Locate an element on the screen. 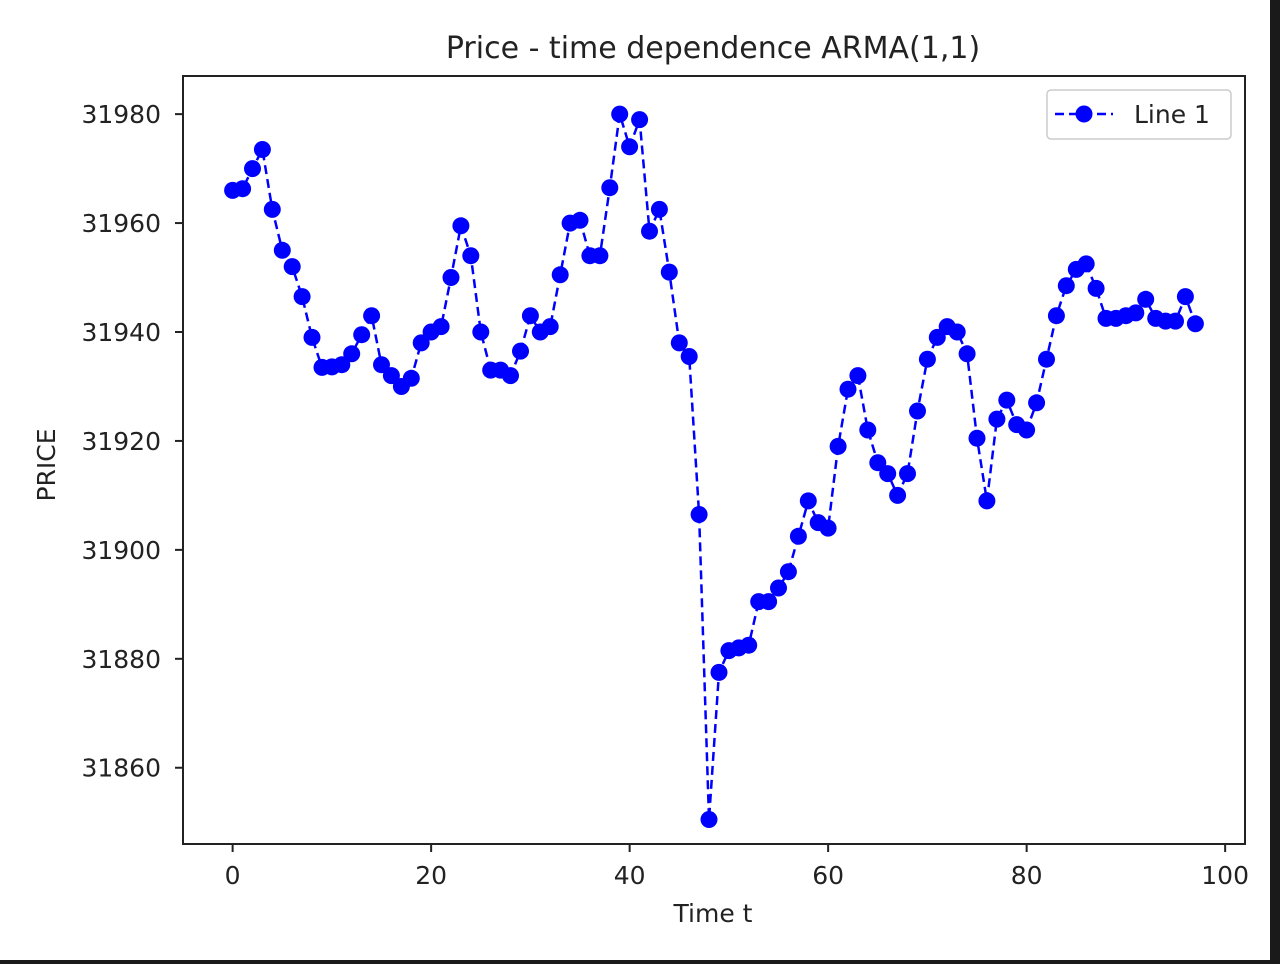 Image resolution: width=1280 pixels, height=964 pixels. y-tick-label: 31860 is located at coordinates (121, 768).